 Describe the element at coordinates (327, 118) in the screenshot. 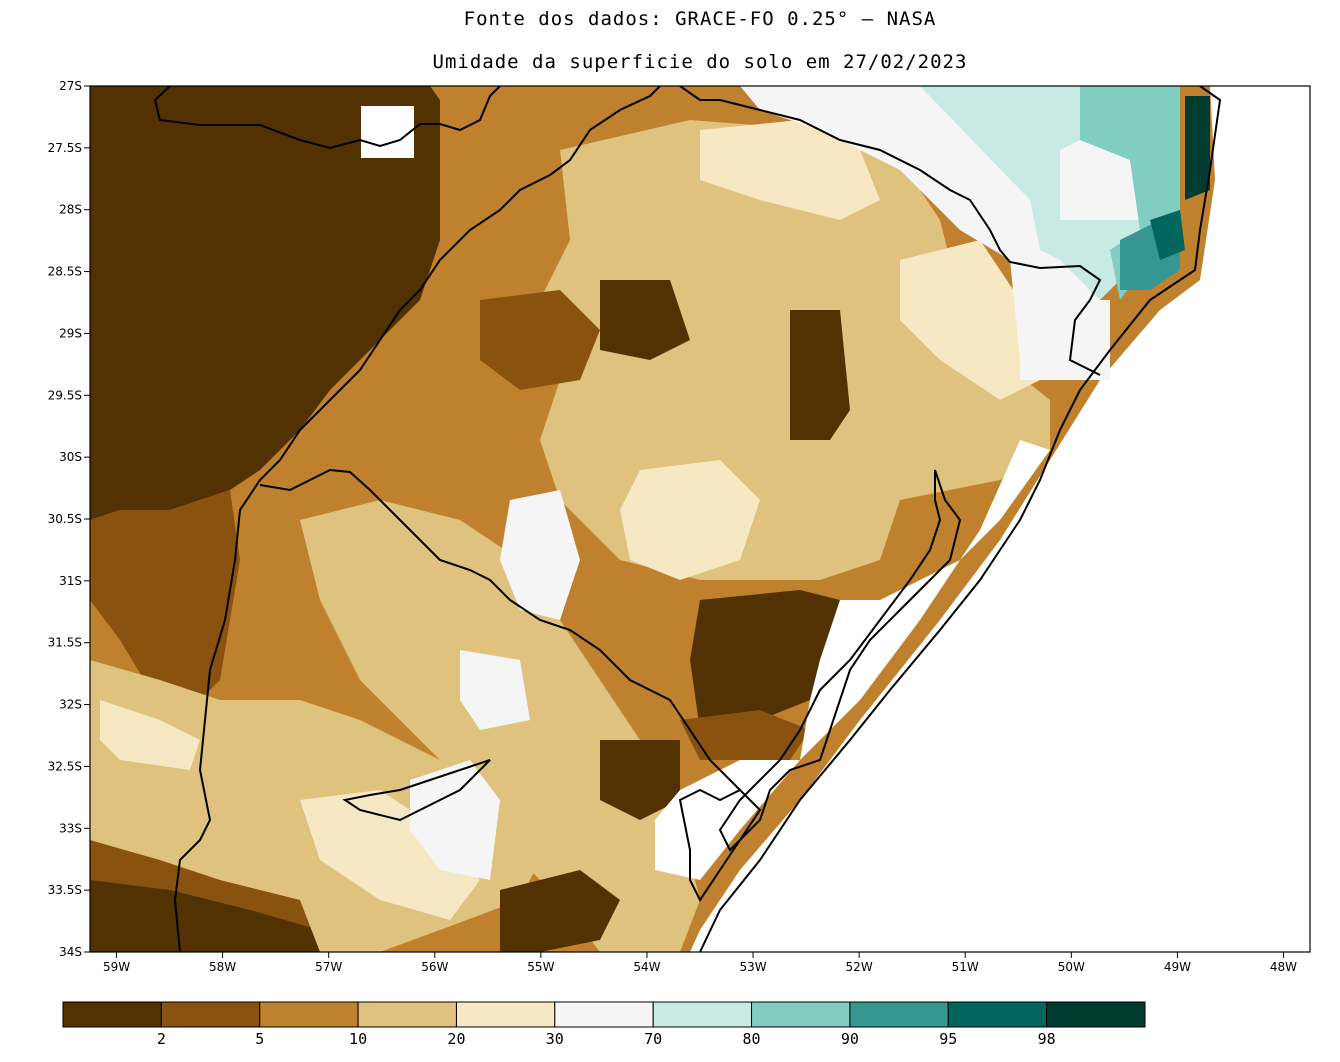

I see `state-border-north` at that location.